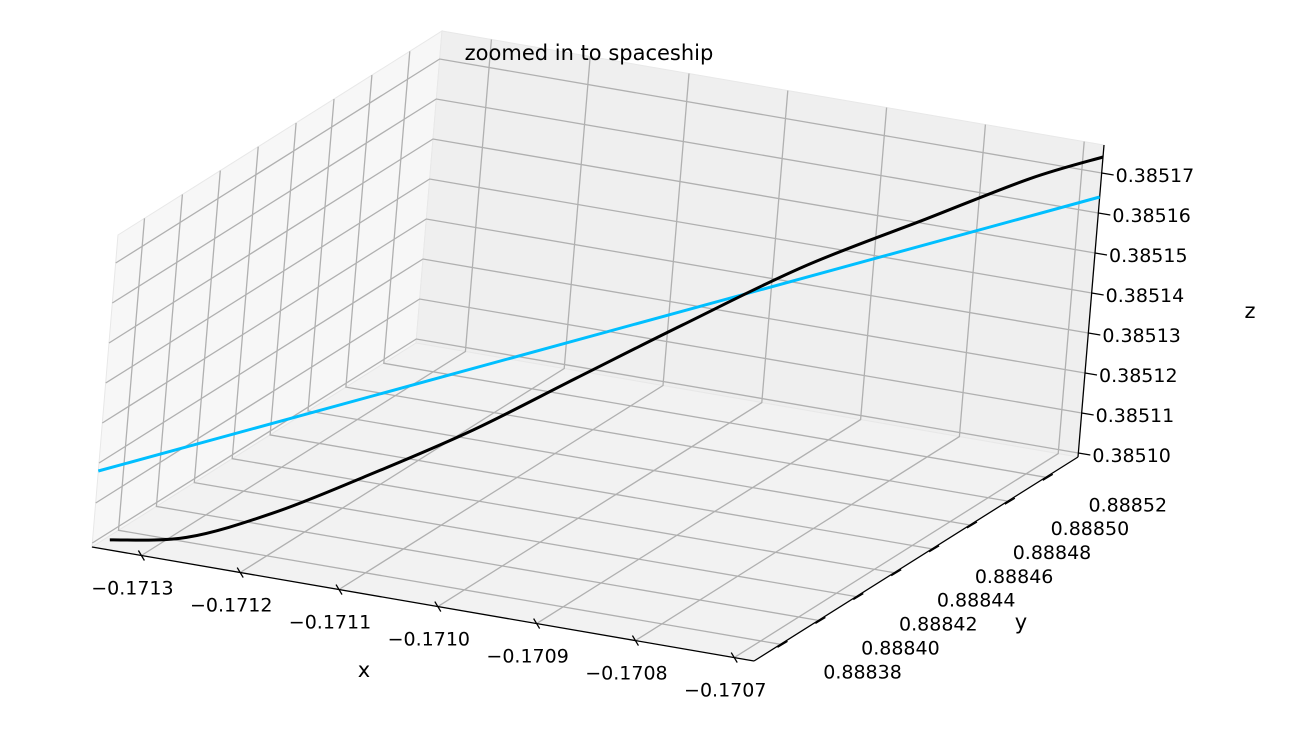 Image resolution: width=1312 pixels, height=749 pixels. Describe the element at coordinates (916, 559) in the screenshot. I see `y-axis-line` at that location.